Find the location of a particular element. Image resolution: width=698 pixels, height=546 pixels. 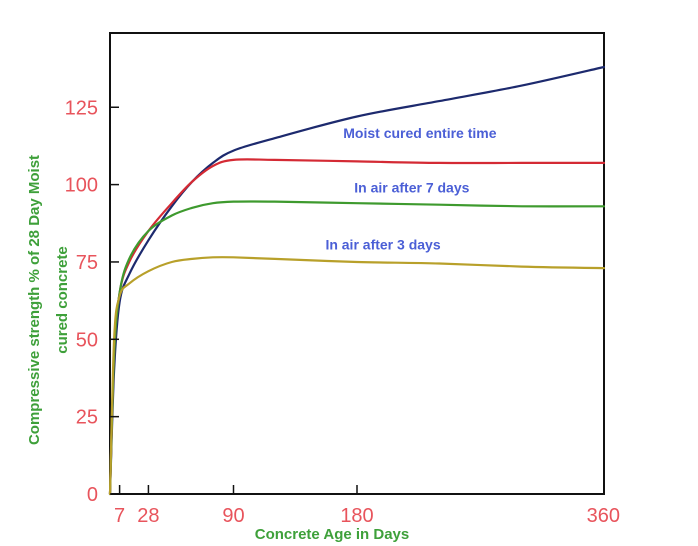

x-tick-label: 360 is located at coordinates (603, 516).